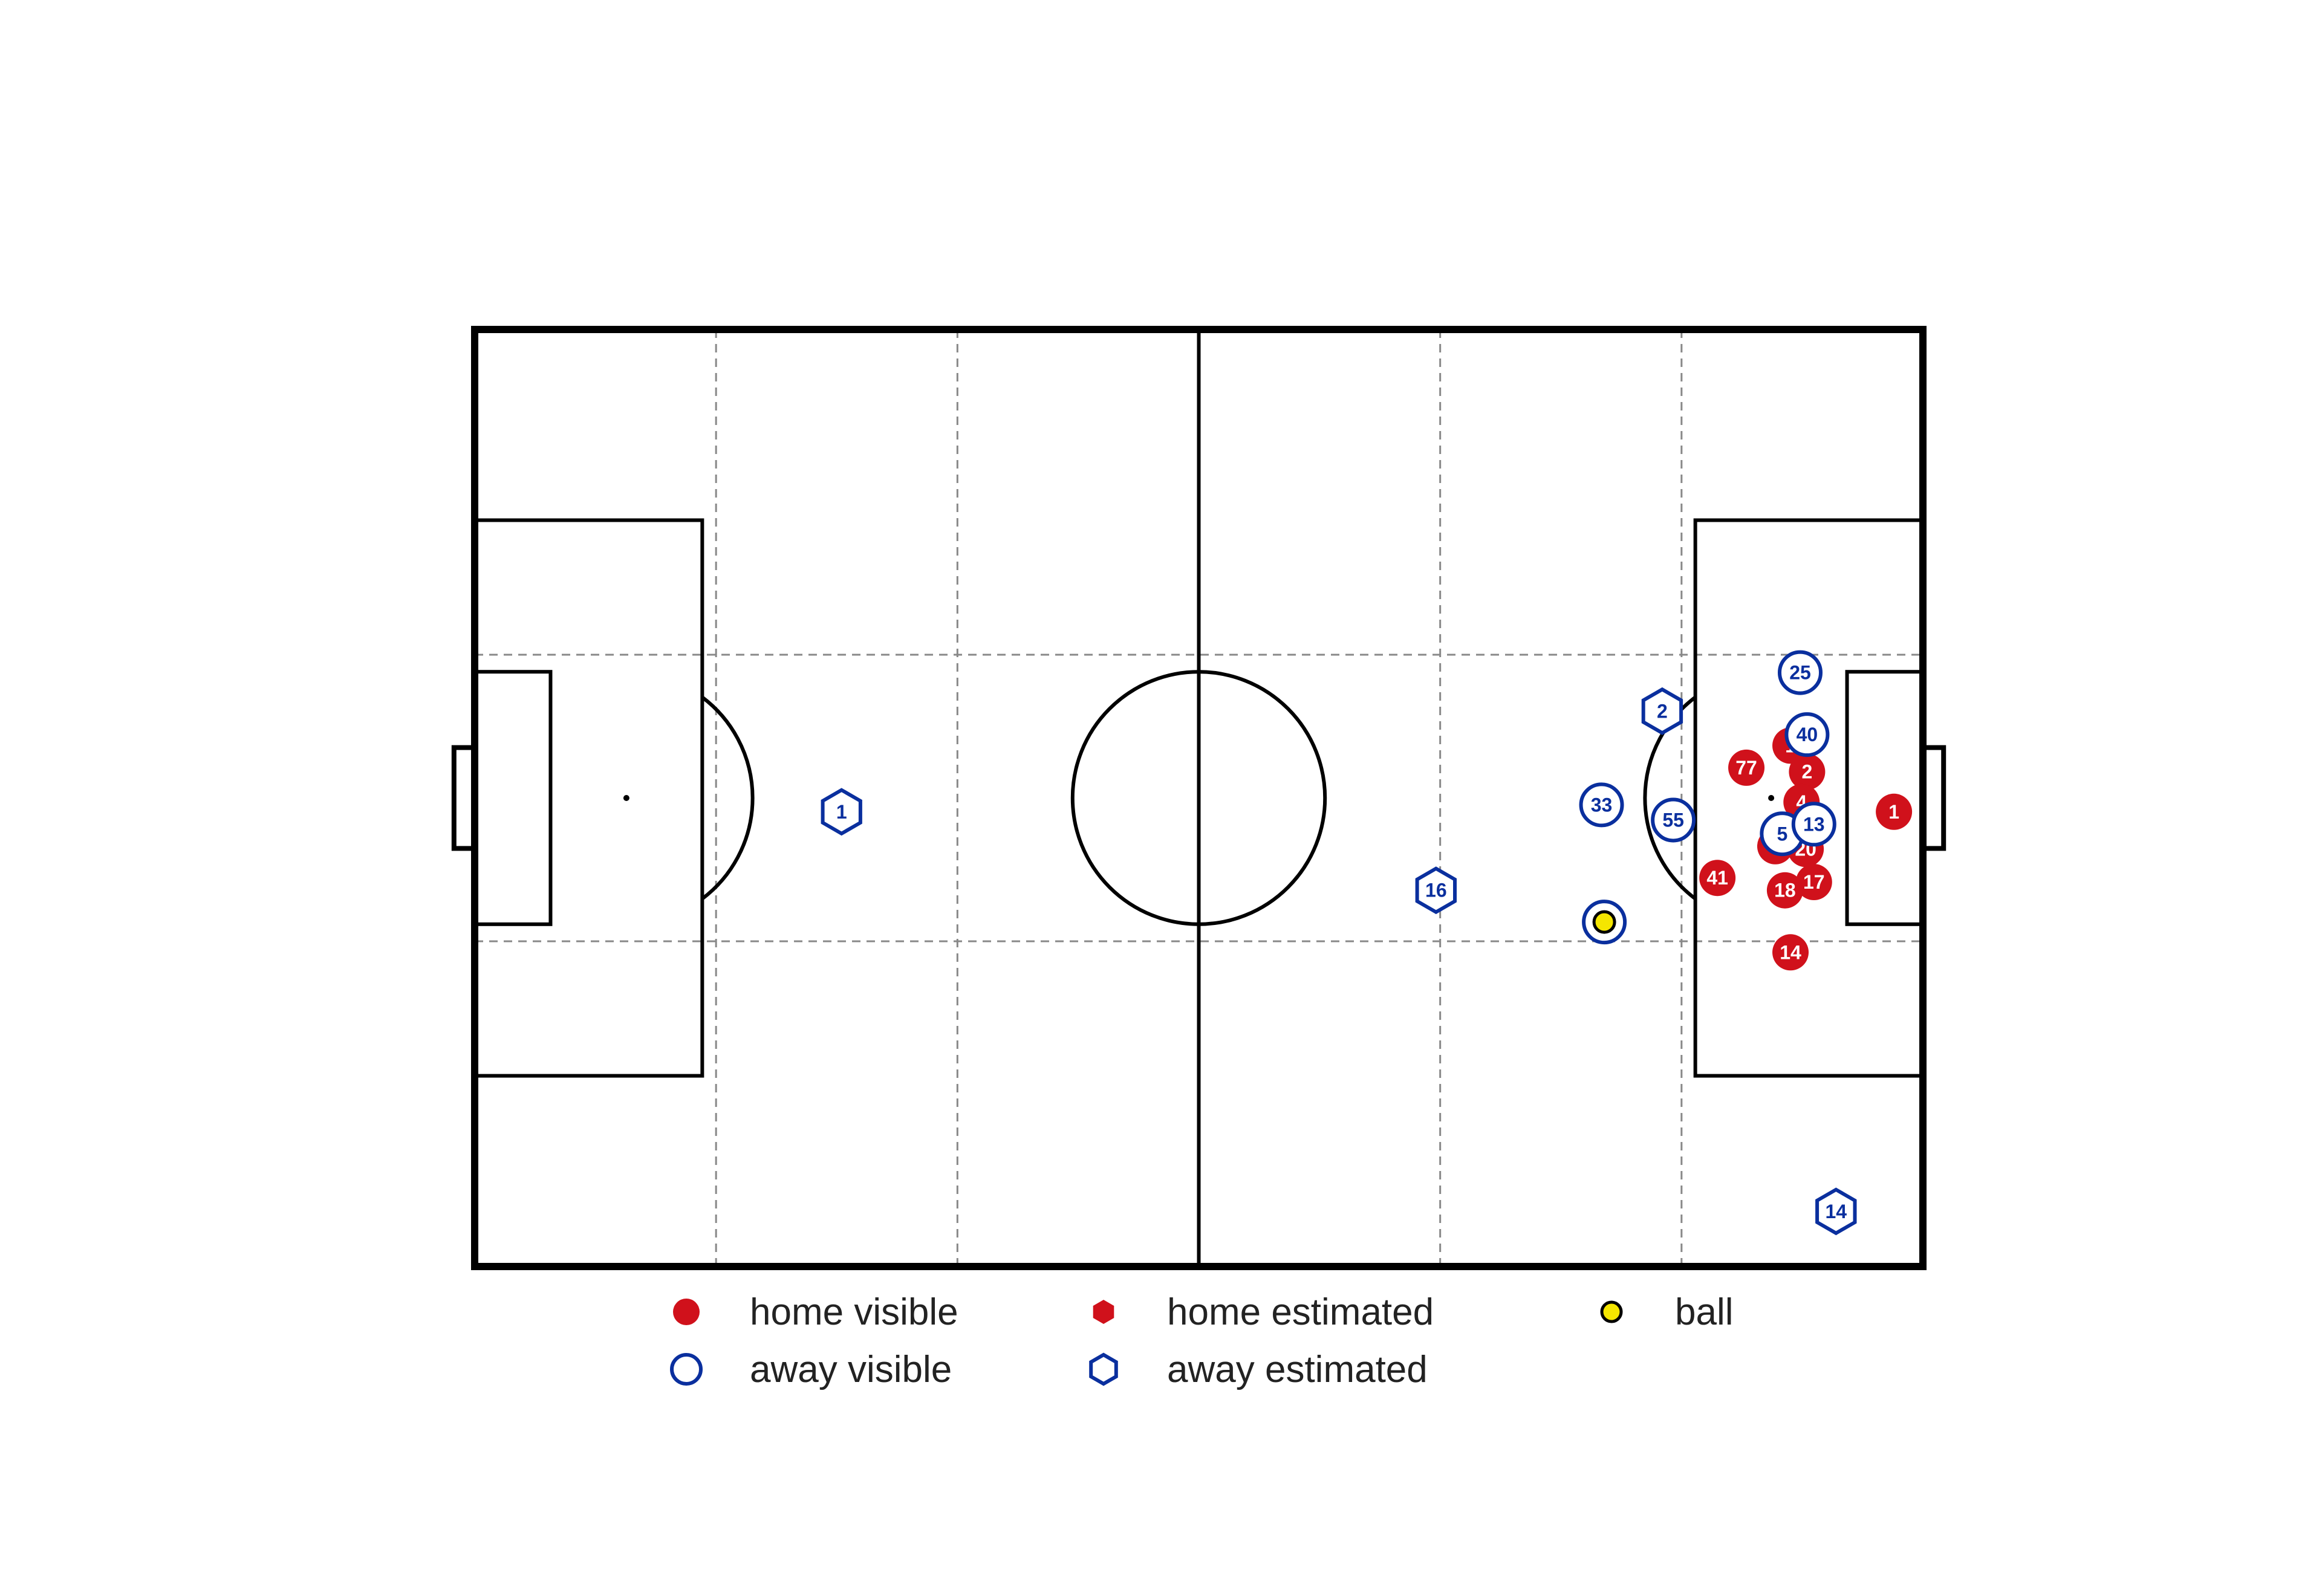 This screenshot has width=2322, height=1596. I want to click on away-player-label: 25, so click(1800, 673).